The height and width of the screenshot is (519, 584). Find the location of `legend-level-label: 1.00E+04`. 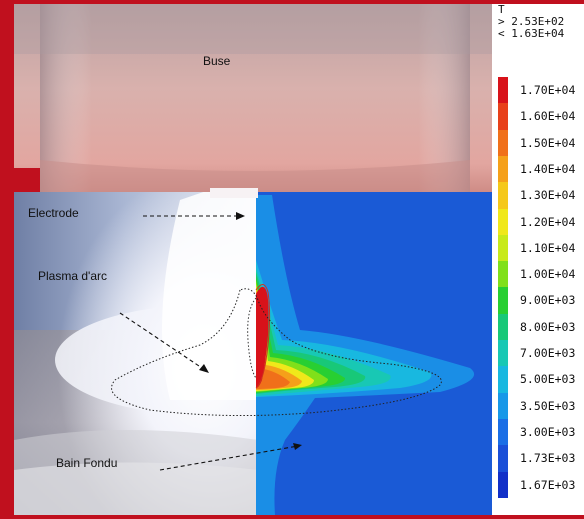

legend-level-label: 1.00E+04 is located at coordinates (548, 274).